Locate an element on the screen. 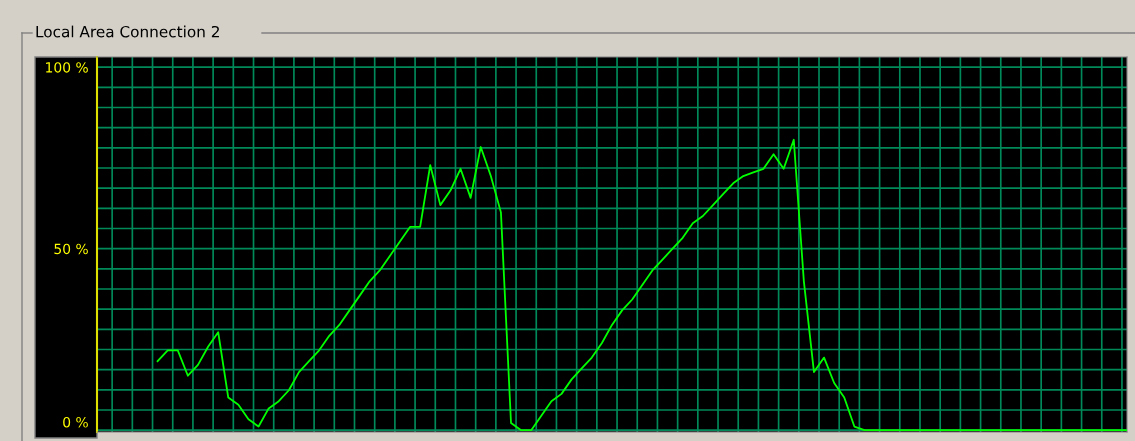 This screenshot has width=1135, height=441. y-tick-label: 0 % is located at coordinates (75, 422).